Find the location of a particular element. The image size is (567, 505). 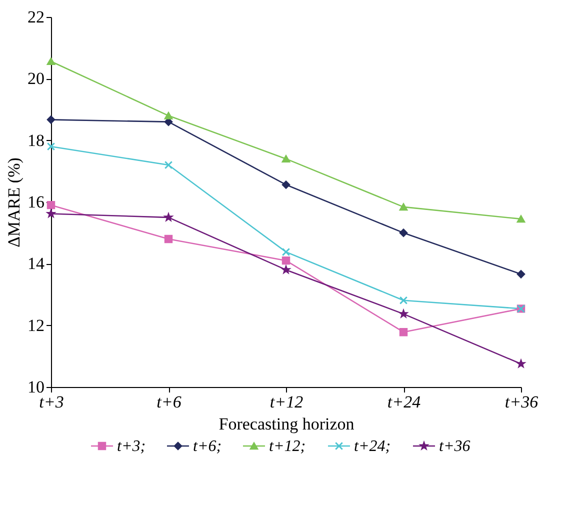

y-axis-title: ΔMARE (%) is located at coordinates (14, 203).